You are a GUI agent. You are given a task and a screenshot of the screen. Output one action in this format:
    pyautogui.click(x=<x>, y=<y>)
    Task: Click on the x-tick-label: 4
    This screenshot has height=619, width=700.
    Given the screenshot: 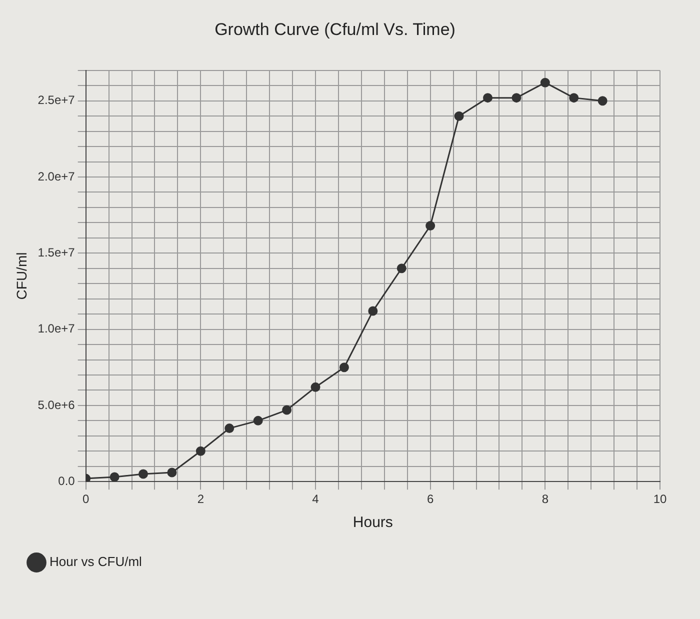 What is the action you would take?
    pyautogui.click(x=316, y=499)
    